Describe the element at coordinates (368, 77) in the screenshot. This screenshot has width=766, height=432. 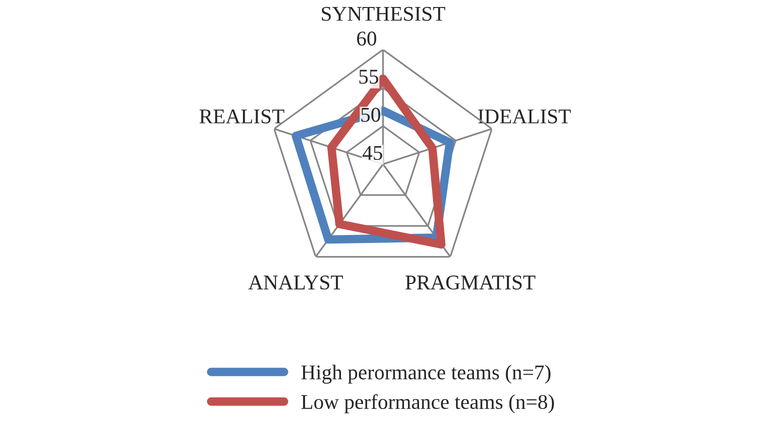
I see `y-tick-label: 55` at that location.